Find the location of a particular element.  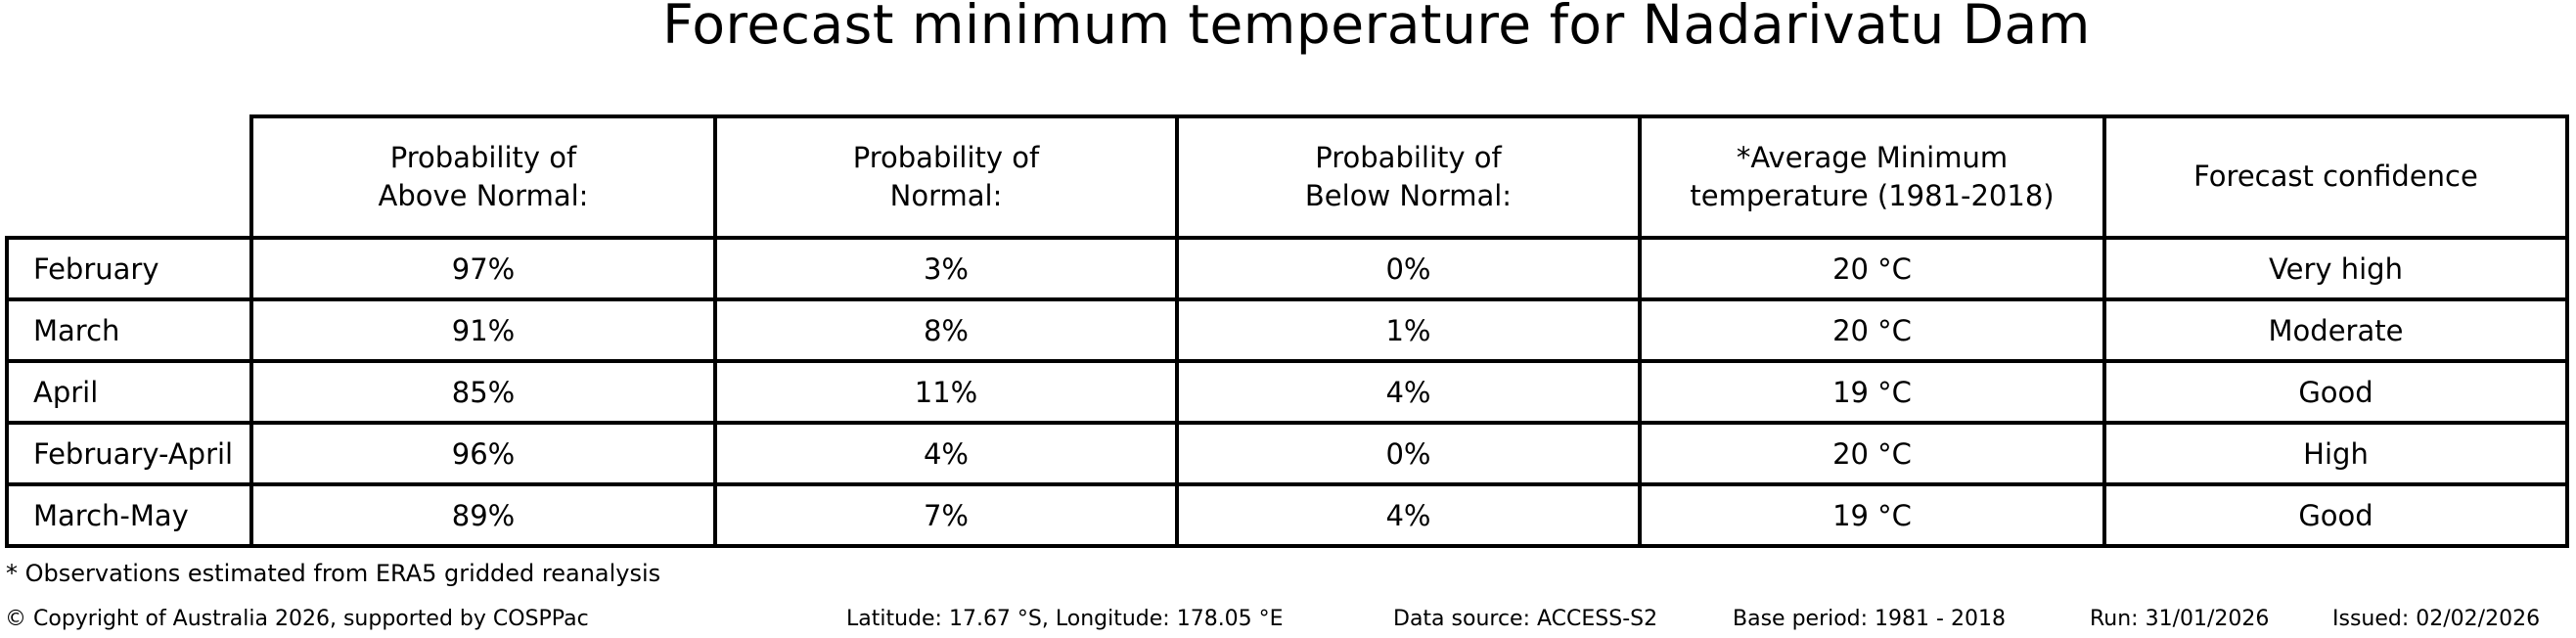

cell-confidence: Moderate is located at coordinates (2335, 330).